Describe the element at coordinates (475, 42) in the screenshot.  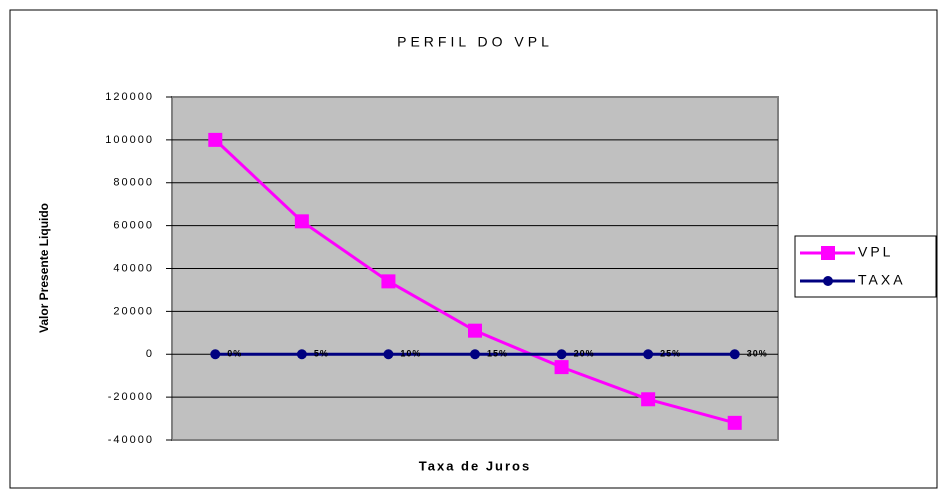
I see `chart-title: PERFIL DO VPL` at that location.